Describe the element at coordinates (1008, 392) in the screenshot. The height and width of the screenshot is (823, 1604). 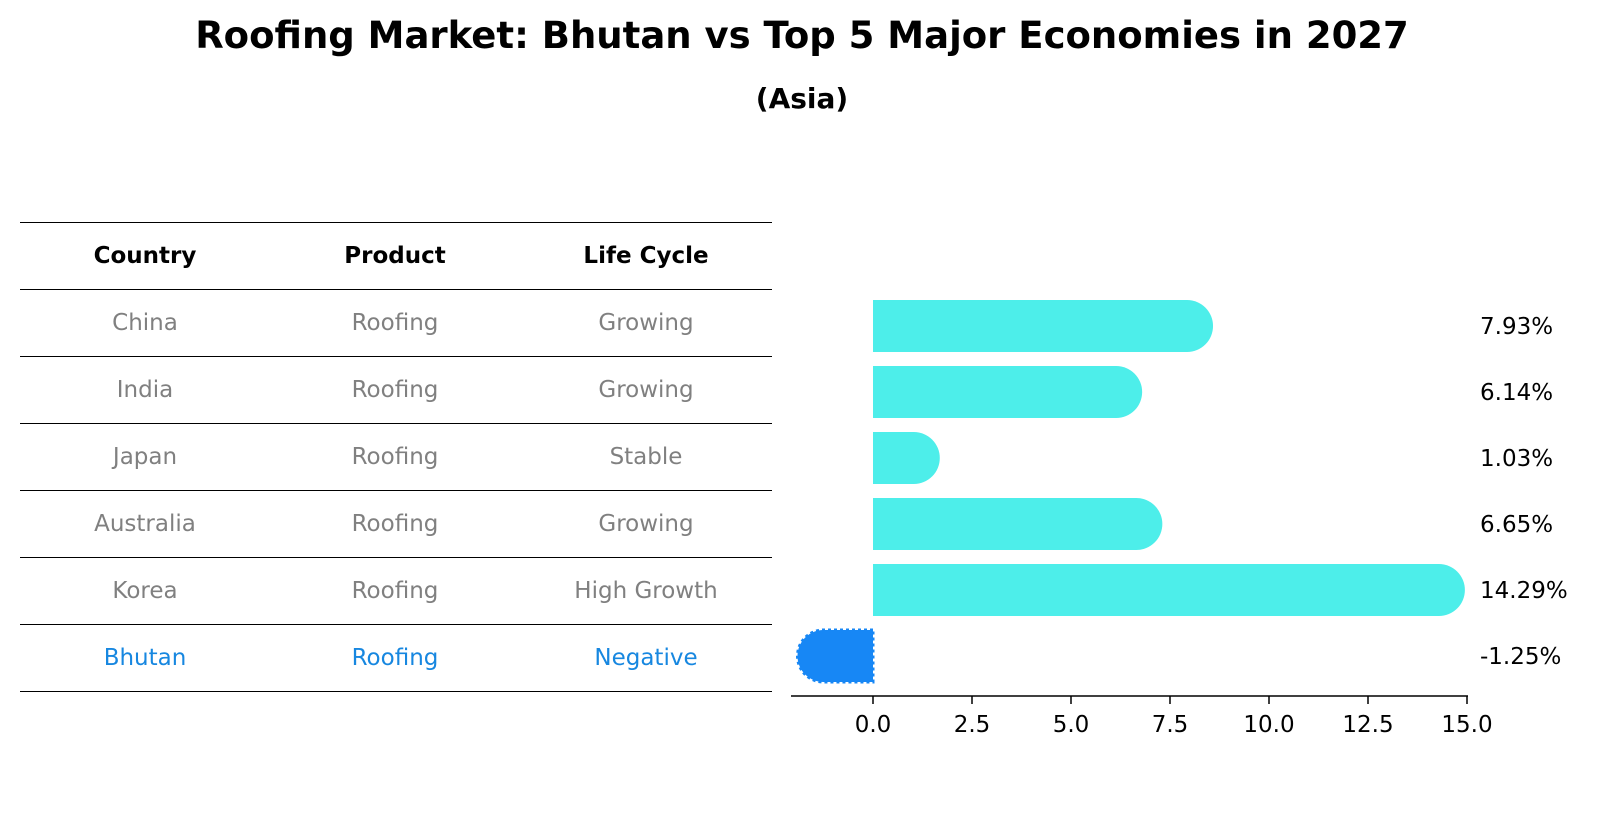
I see `bar-india` at that location.